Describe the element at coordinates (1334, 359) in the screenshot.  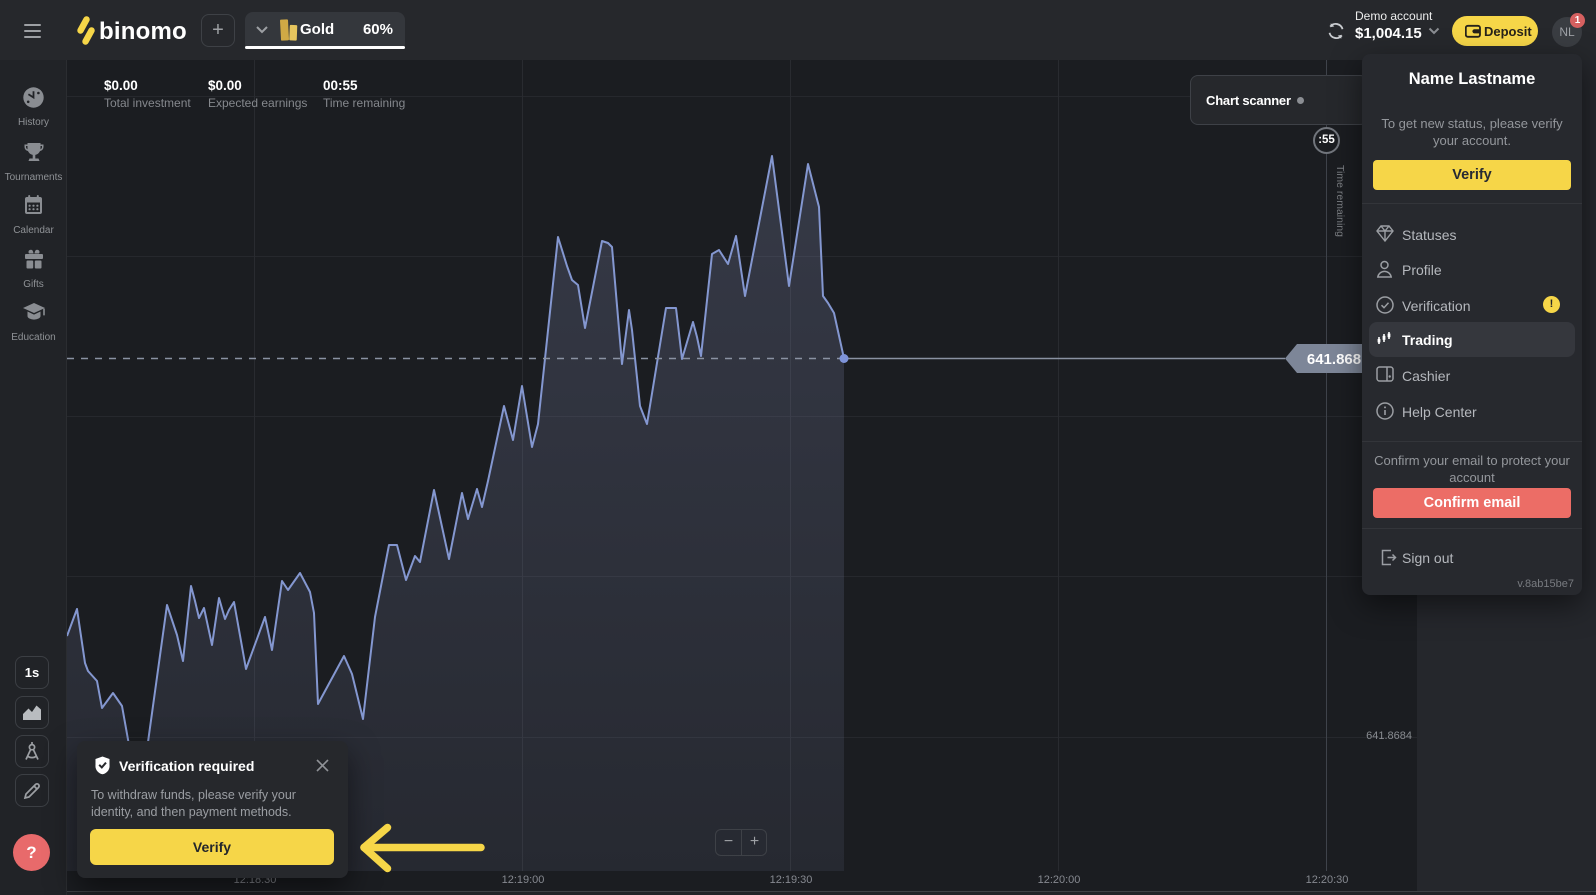
I see `svg-text: 641.868` at that location.